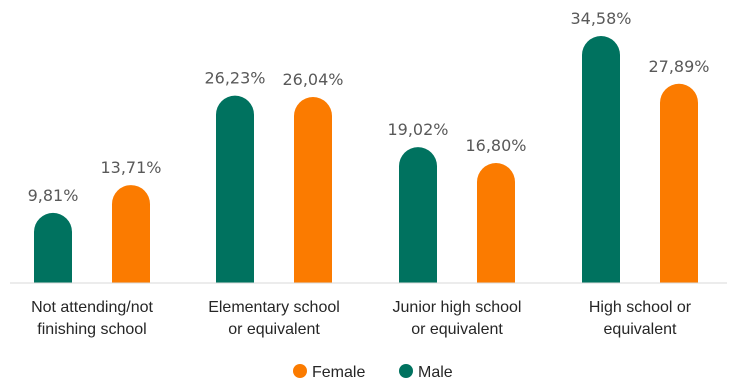 The image size is (738, 382). Describe the element at coordinates (600, 18) in the screenshot. I see `value-label-male-3: 34,58%` at that location.